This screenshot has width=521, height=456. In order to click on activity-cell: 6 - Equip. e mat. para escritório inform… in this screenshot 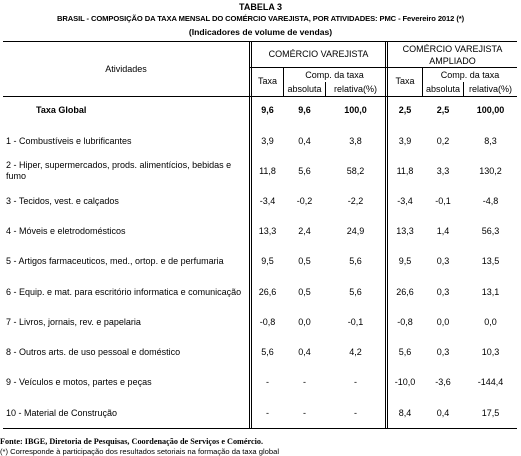, I will do `click(124, 291)`.